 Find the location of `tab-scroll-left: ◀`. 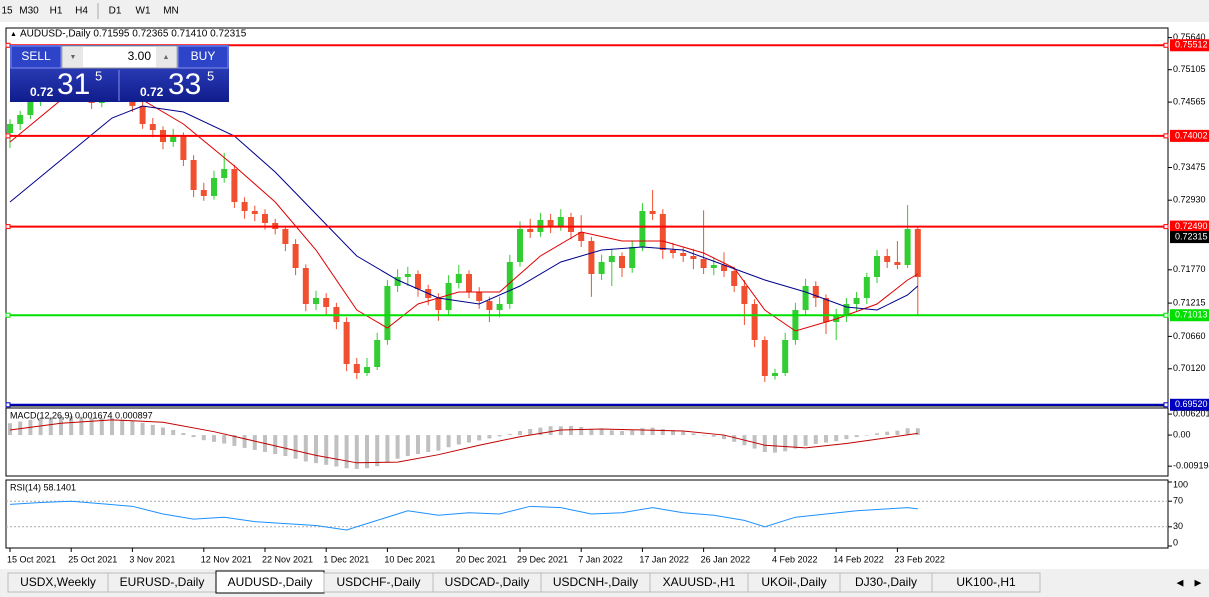

tab-scroll-left: ◀ is located at coordinates (1180, 582).